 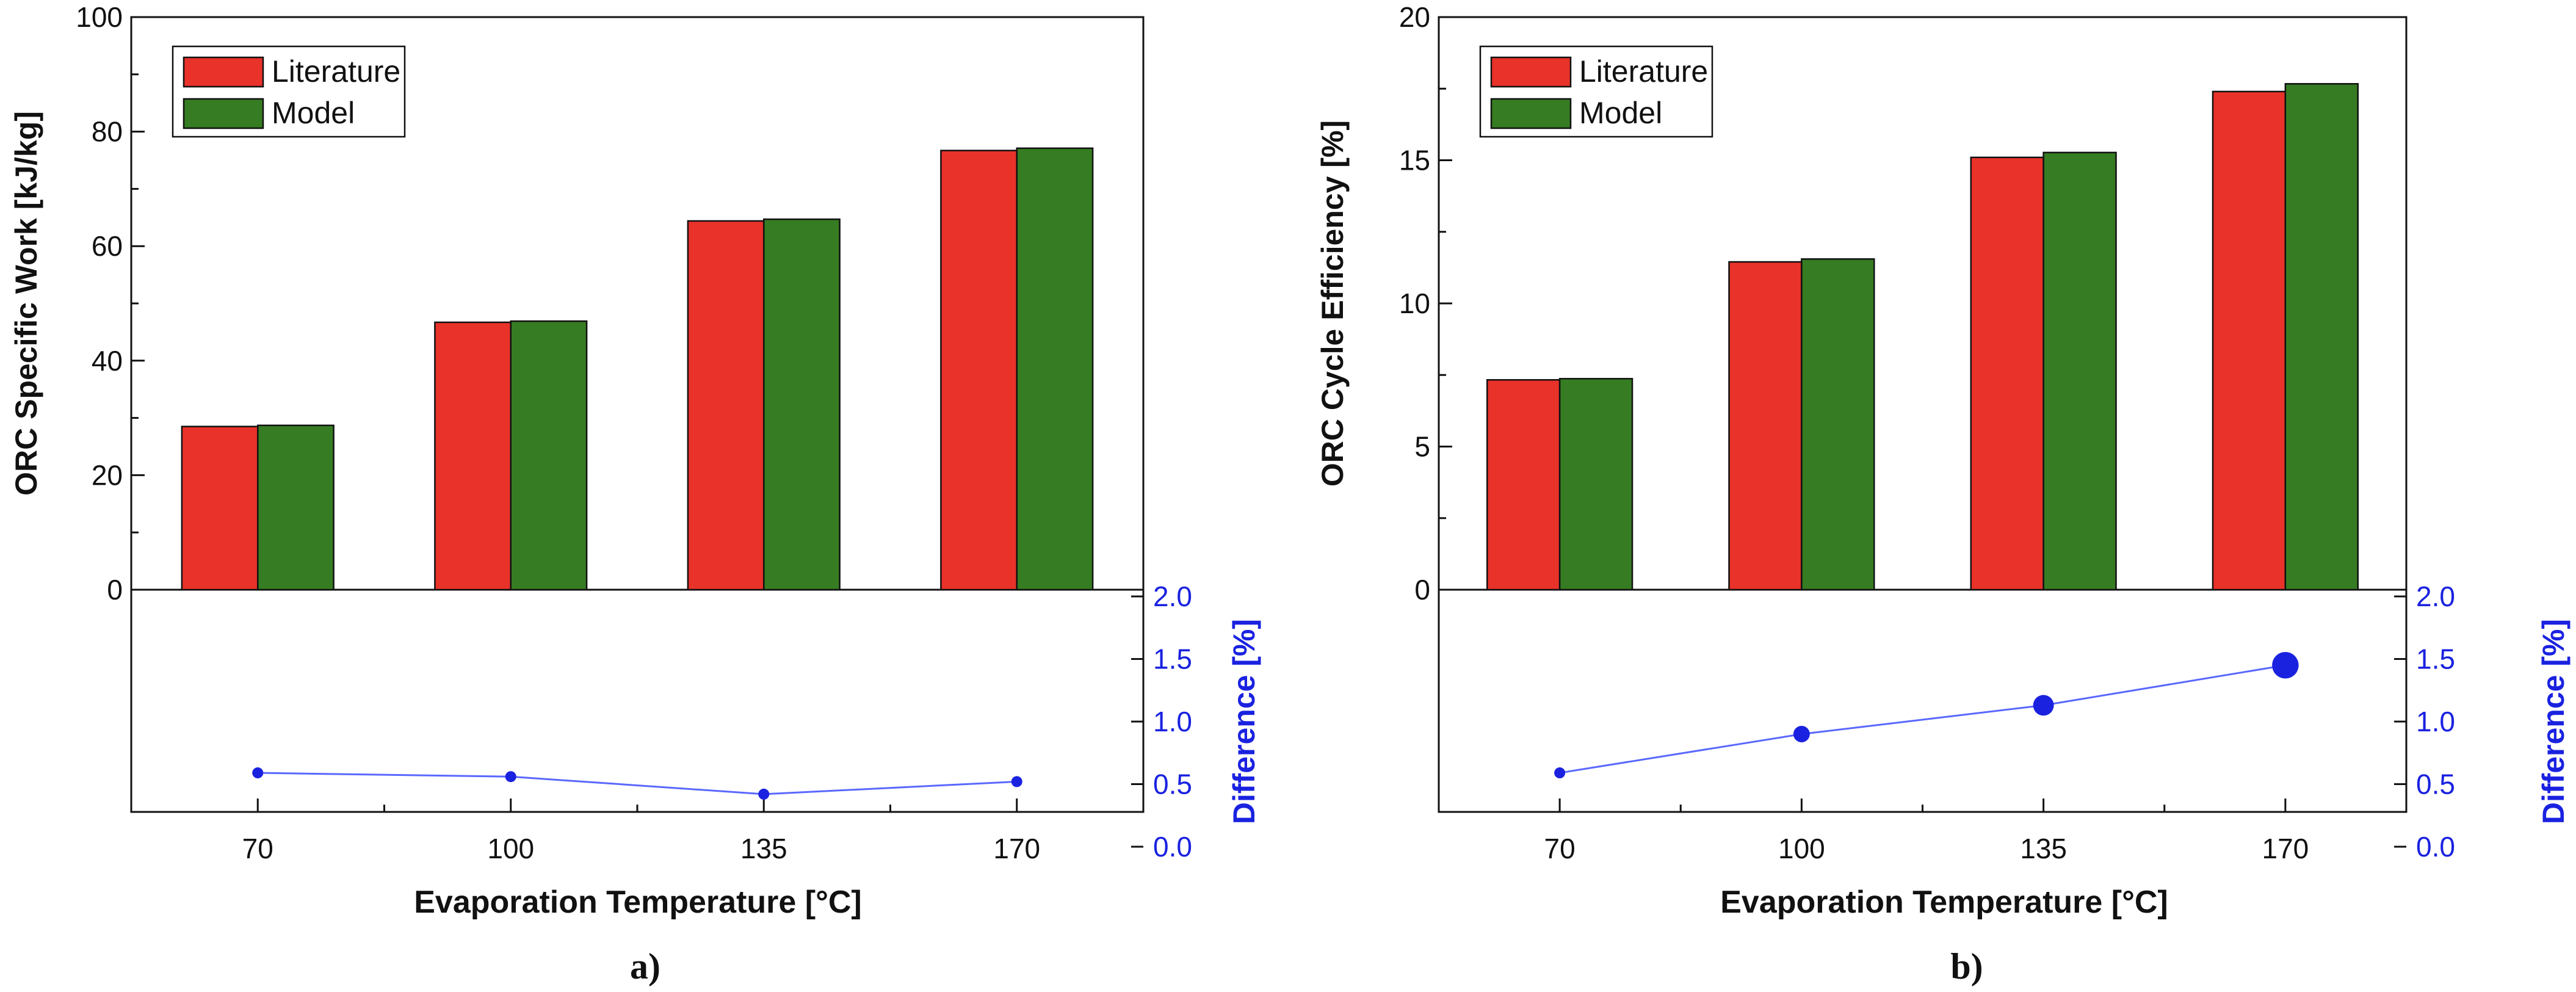 What do you see at coordinates (107, 361) in the screenshot?
I see `y-tick-label: 40` at bounding box center [107, 361].